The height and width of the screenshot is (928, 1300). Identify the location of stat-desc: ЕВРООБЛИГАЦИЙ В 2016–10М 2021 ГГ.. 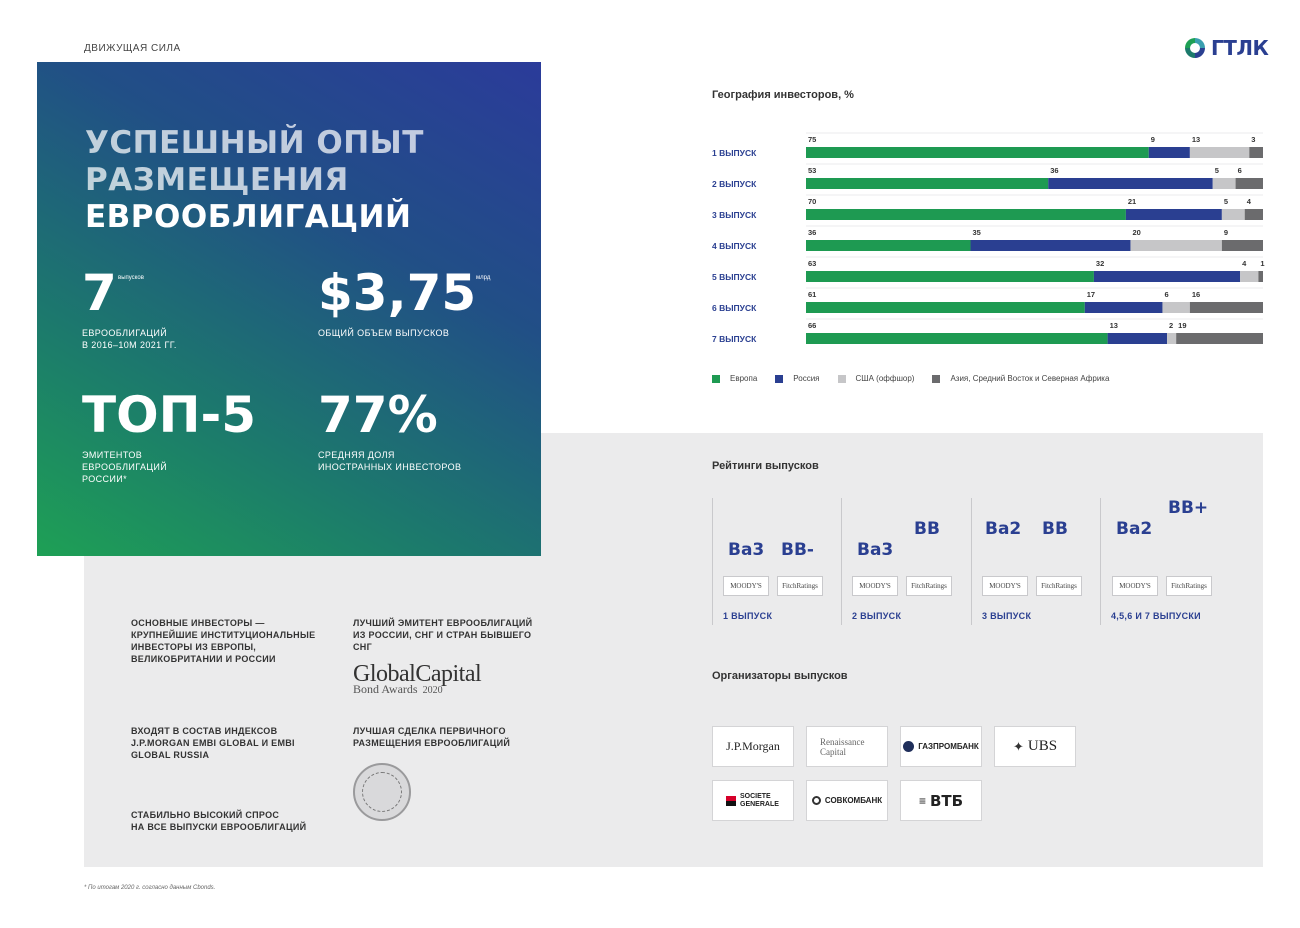
(129, 339).